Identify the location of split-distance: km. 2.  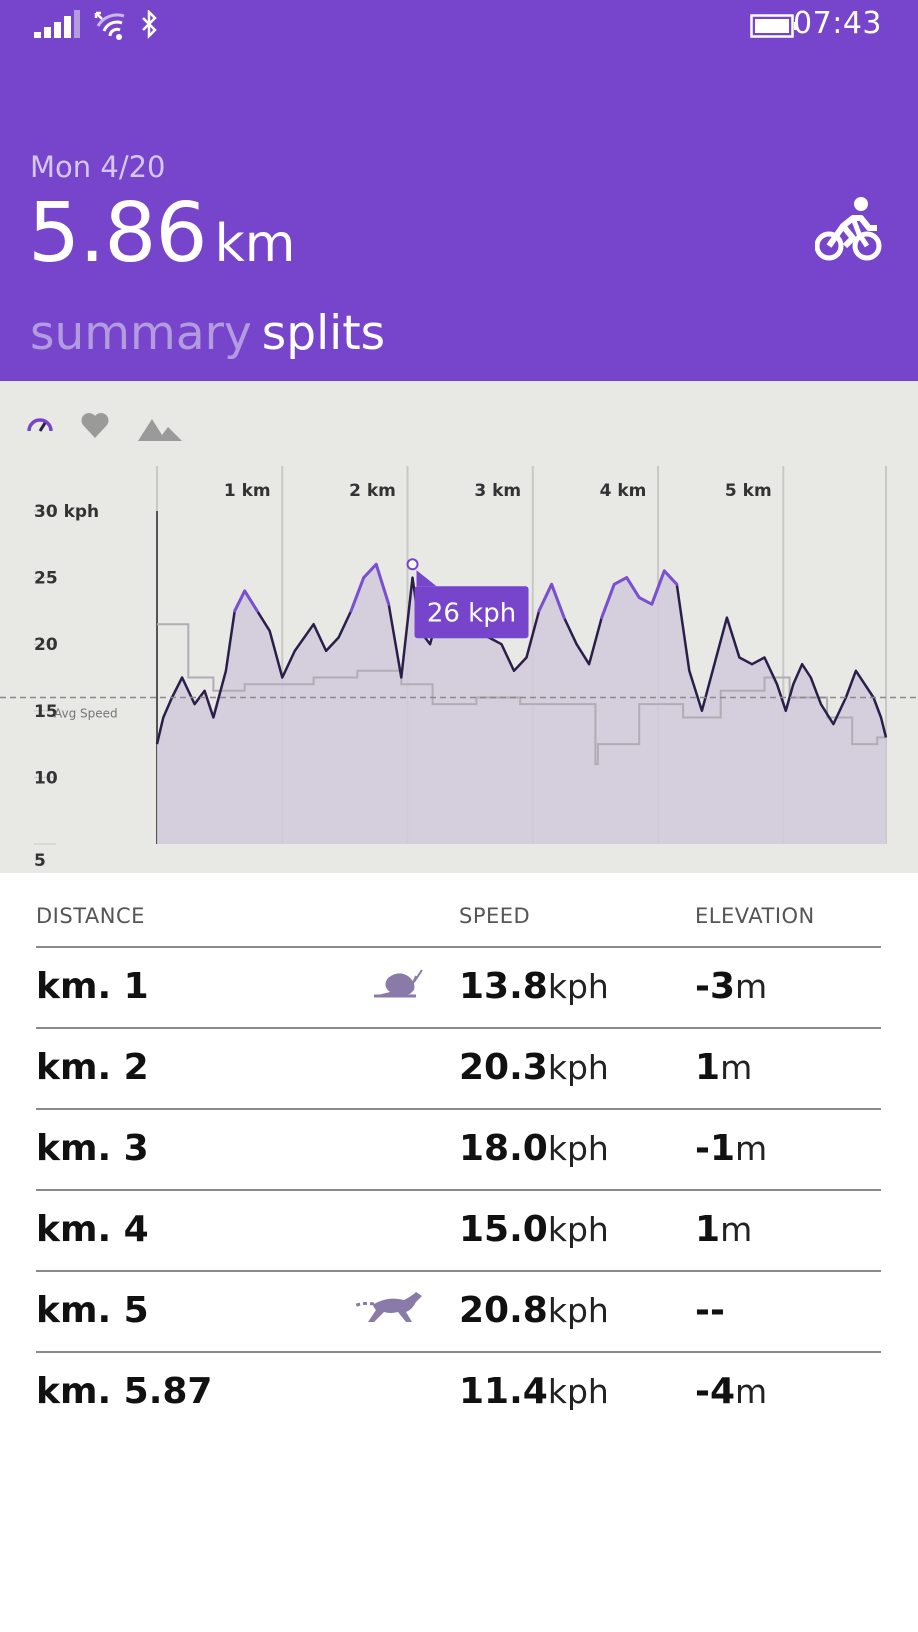
(92, 1067).